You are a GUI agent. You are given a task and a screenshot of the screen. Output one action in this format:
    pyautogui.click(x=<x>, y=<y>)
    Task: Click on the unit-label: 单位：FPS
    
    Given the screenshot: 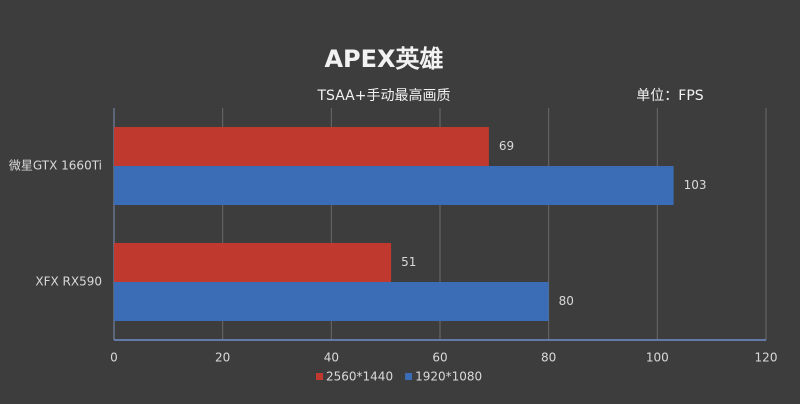 What is the action you would take?
    pyautogui.click(x=669, y=96)
    